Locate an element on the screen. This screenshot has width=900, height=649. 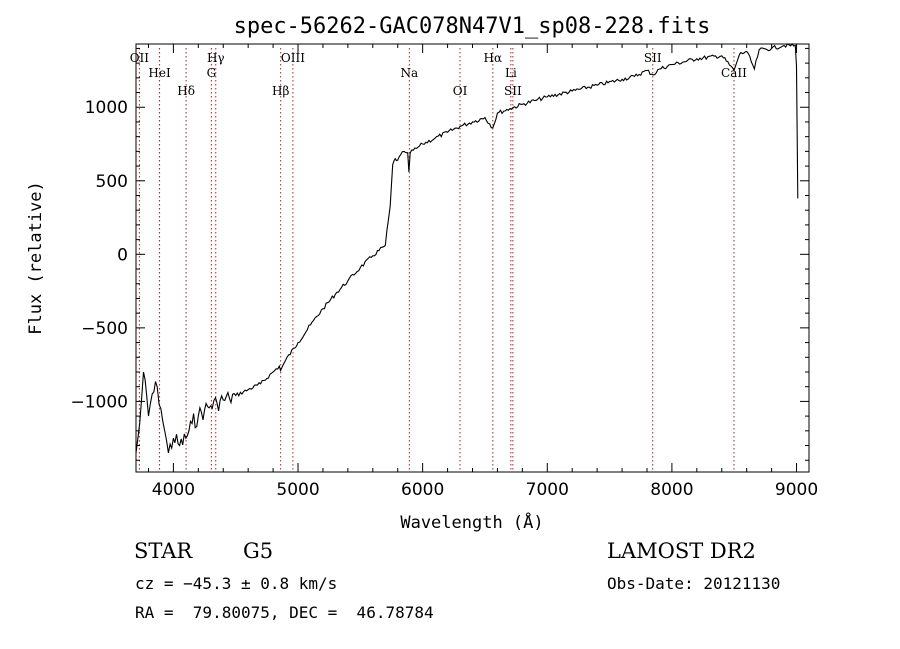
x-tick-label: 8000 is located at coordinates (671, 490).